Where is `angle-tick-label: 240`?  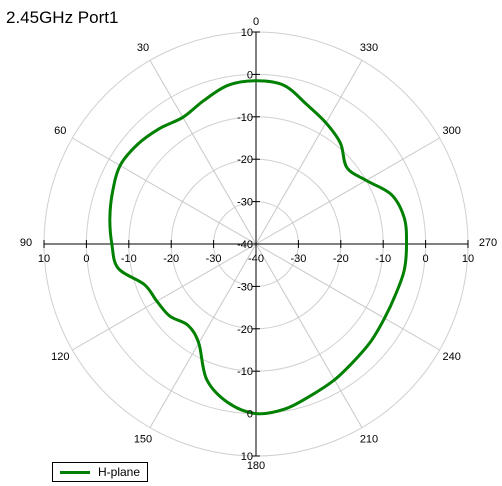
angle-tick-label: 240 is located at coordinates (452, 357).